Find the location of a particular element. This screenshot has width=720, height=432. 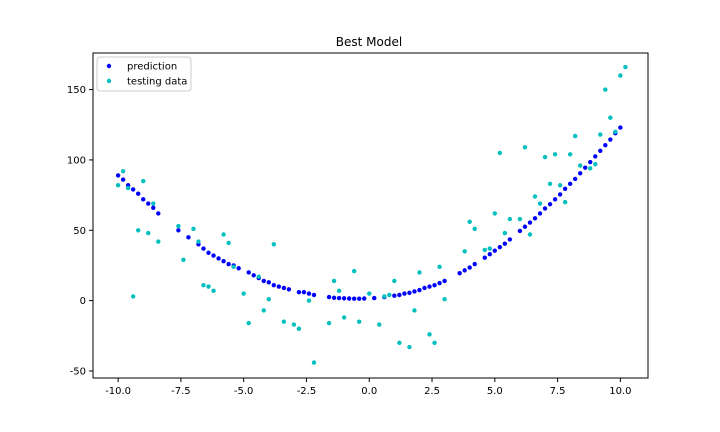

y-axis: -50 0 50 100 150 is located at coordinates (80, 231).